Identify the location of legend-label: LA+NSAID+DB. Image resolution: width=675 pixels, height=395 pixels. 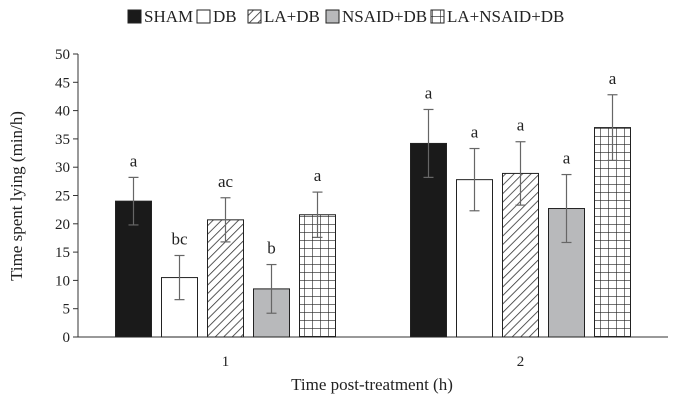
(505, 16).